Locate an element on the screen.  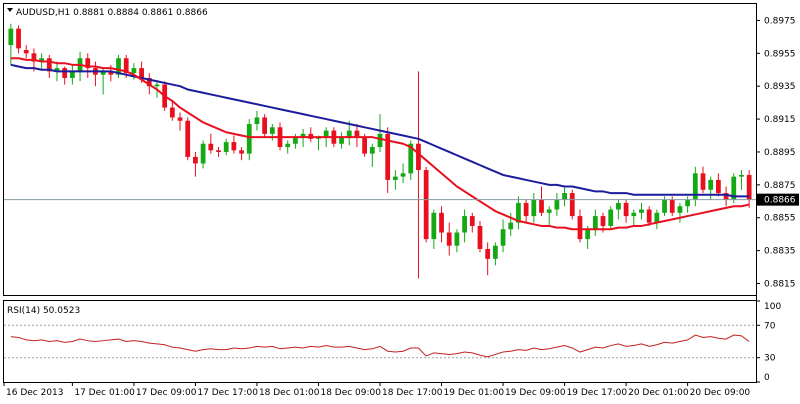
price-tick-label: 0.8975 is located at coordinates (780, 21).